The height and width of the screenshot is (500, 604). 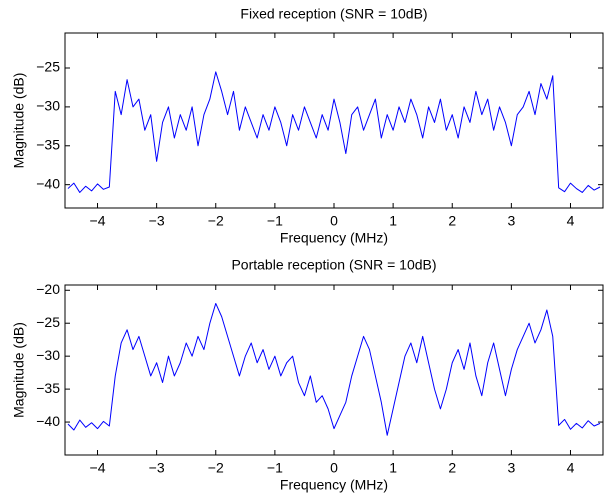 What do you see at coordinates (48, 289) in the screenshot?
I see `y-tick-label: −20` at bounding box center [48, 289].